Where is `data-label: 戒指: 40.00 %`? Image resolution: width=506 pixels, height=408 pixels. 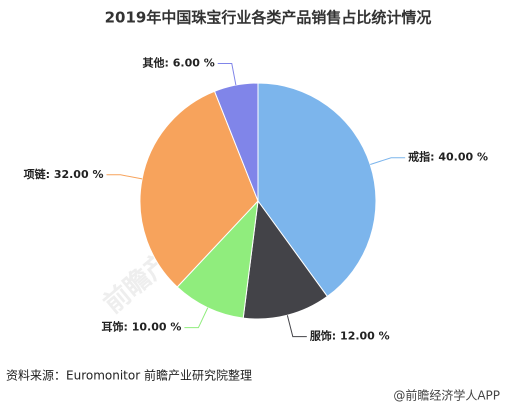 data-label: 戒指: 40.00 % is located at coordinates (448, 157).